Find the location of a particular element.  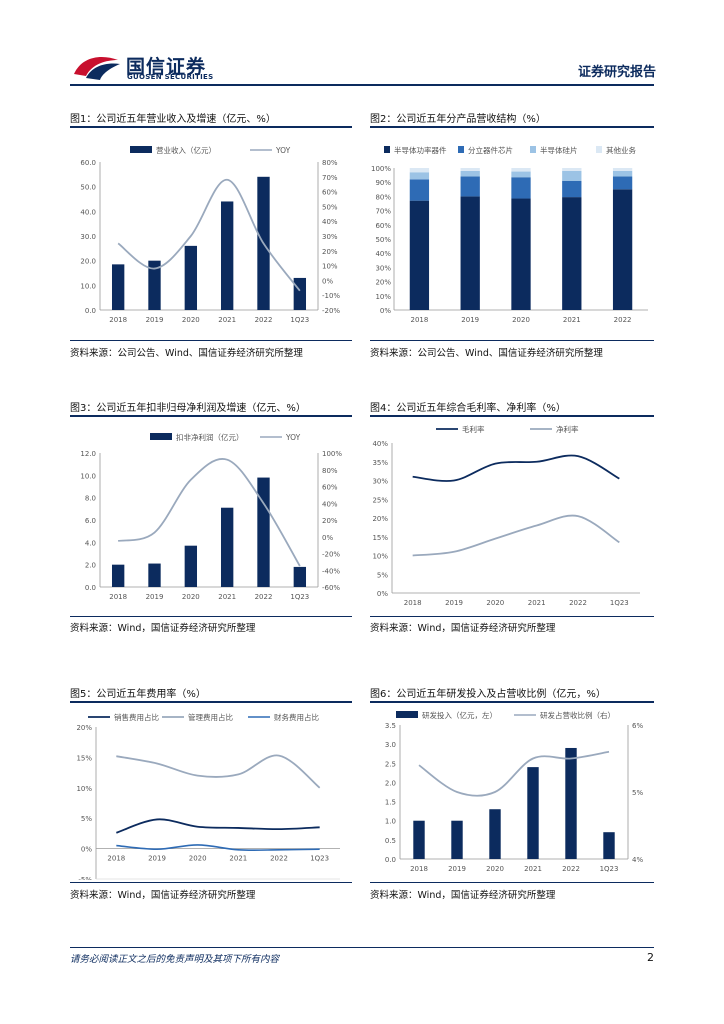

logo-english-name: GUOSEN SECURITIES is located at coordinates (170, 77).